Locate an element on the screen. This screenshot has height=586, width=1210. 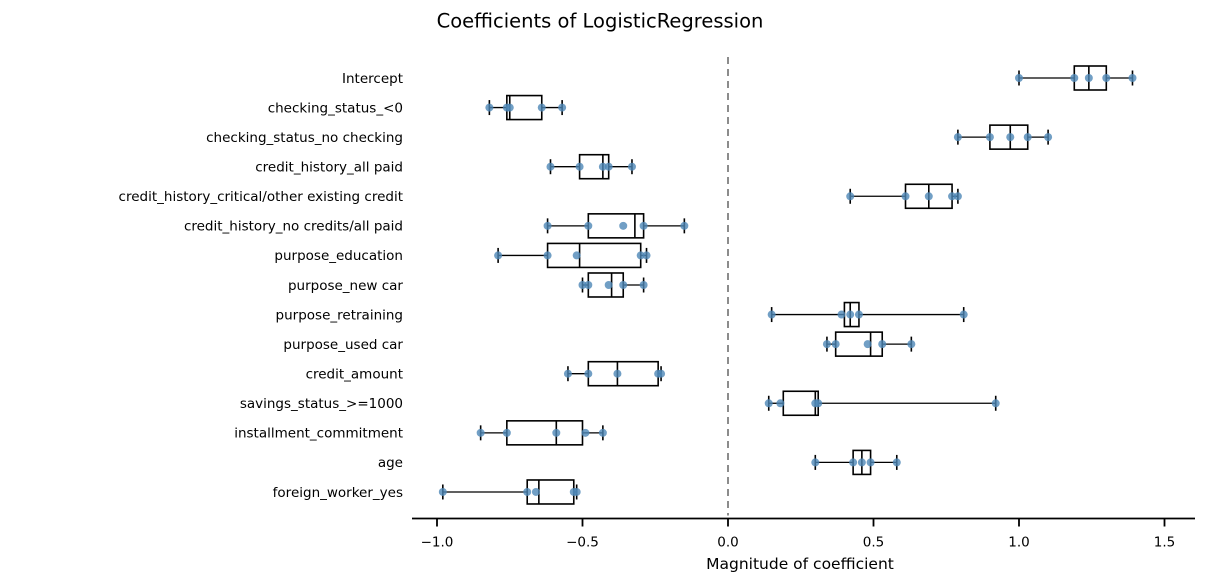
y-category-label: credit_history_all paid is located at coordinates (329, 168).